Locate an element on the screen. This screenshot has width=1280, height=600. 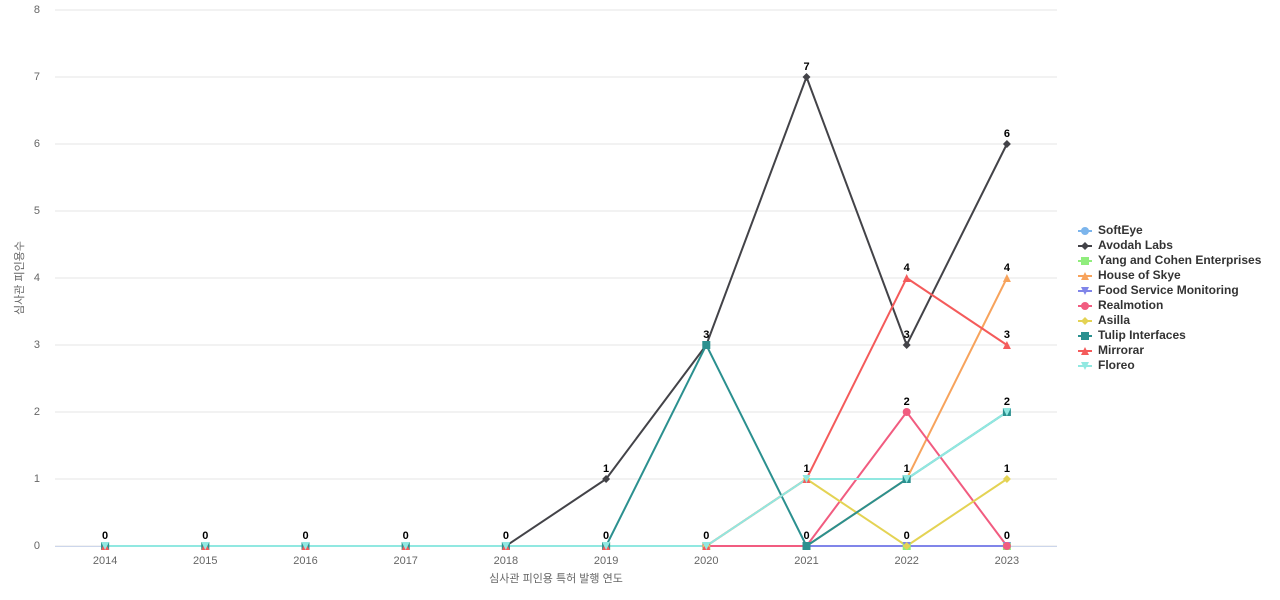
legend-label: Tulip Interfaces is located at coordinates (1142, 335).